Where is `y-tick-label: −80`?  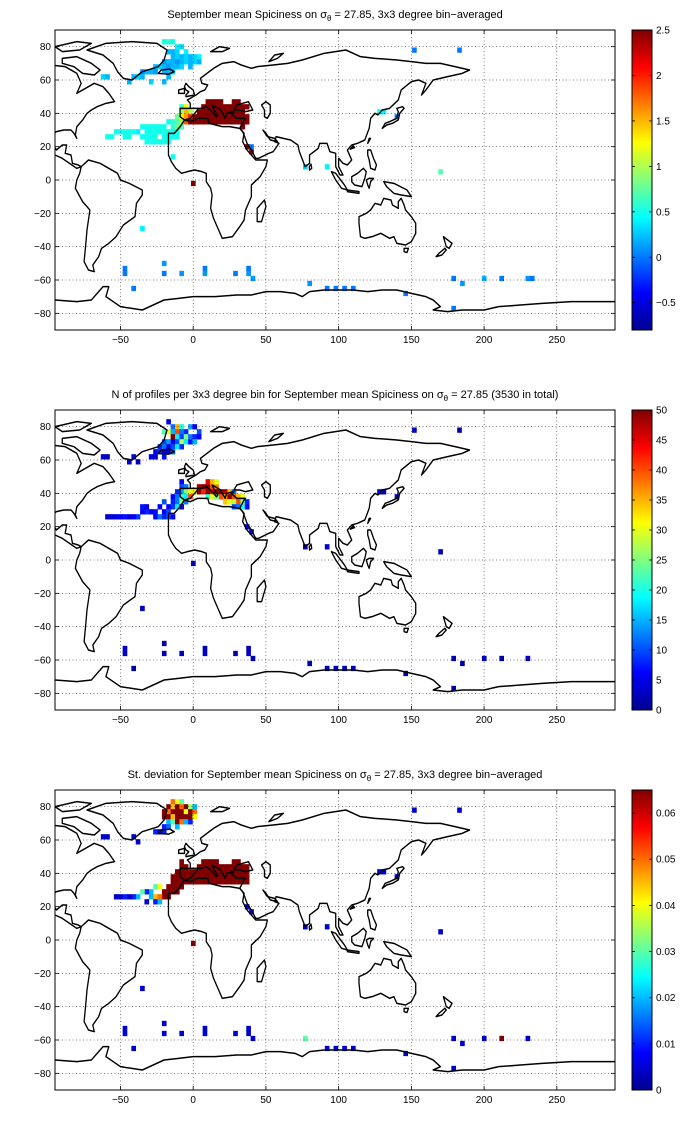
y-tick-label: −80 is located at coordinates (42, 694).